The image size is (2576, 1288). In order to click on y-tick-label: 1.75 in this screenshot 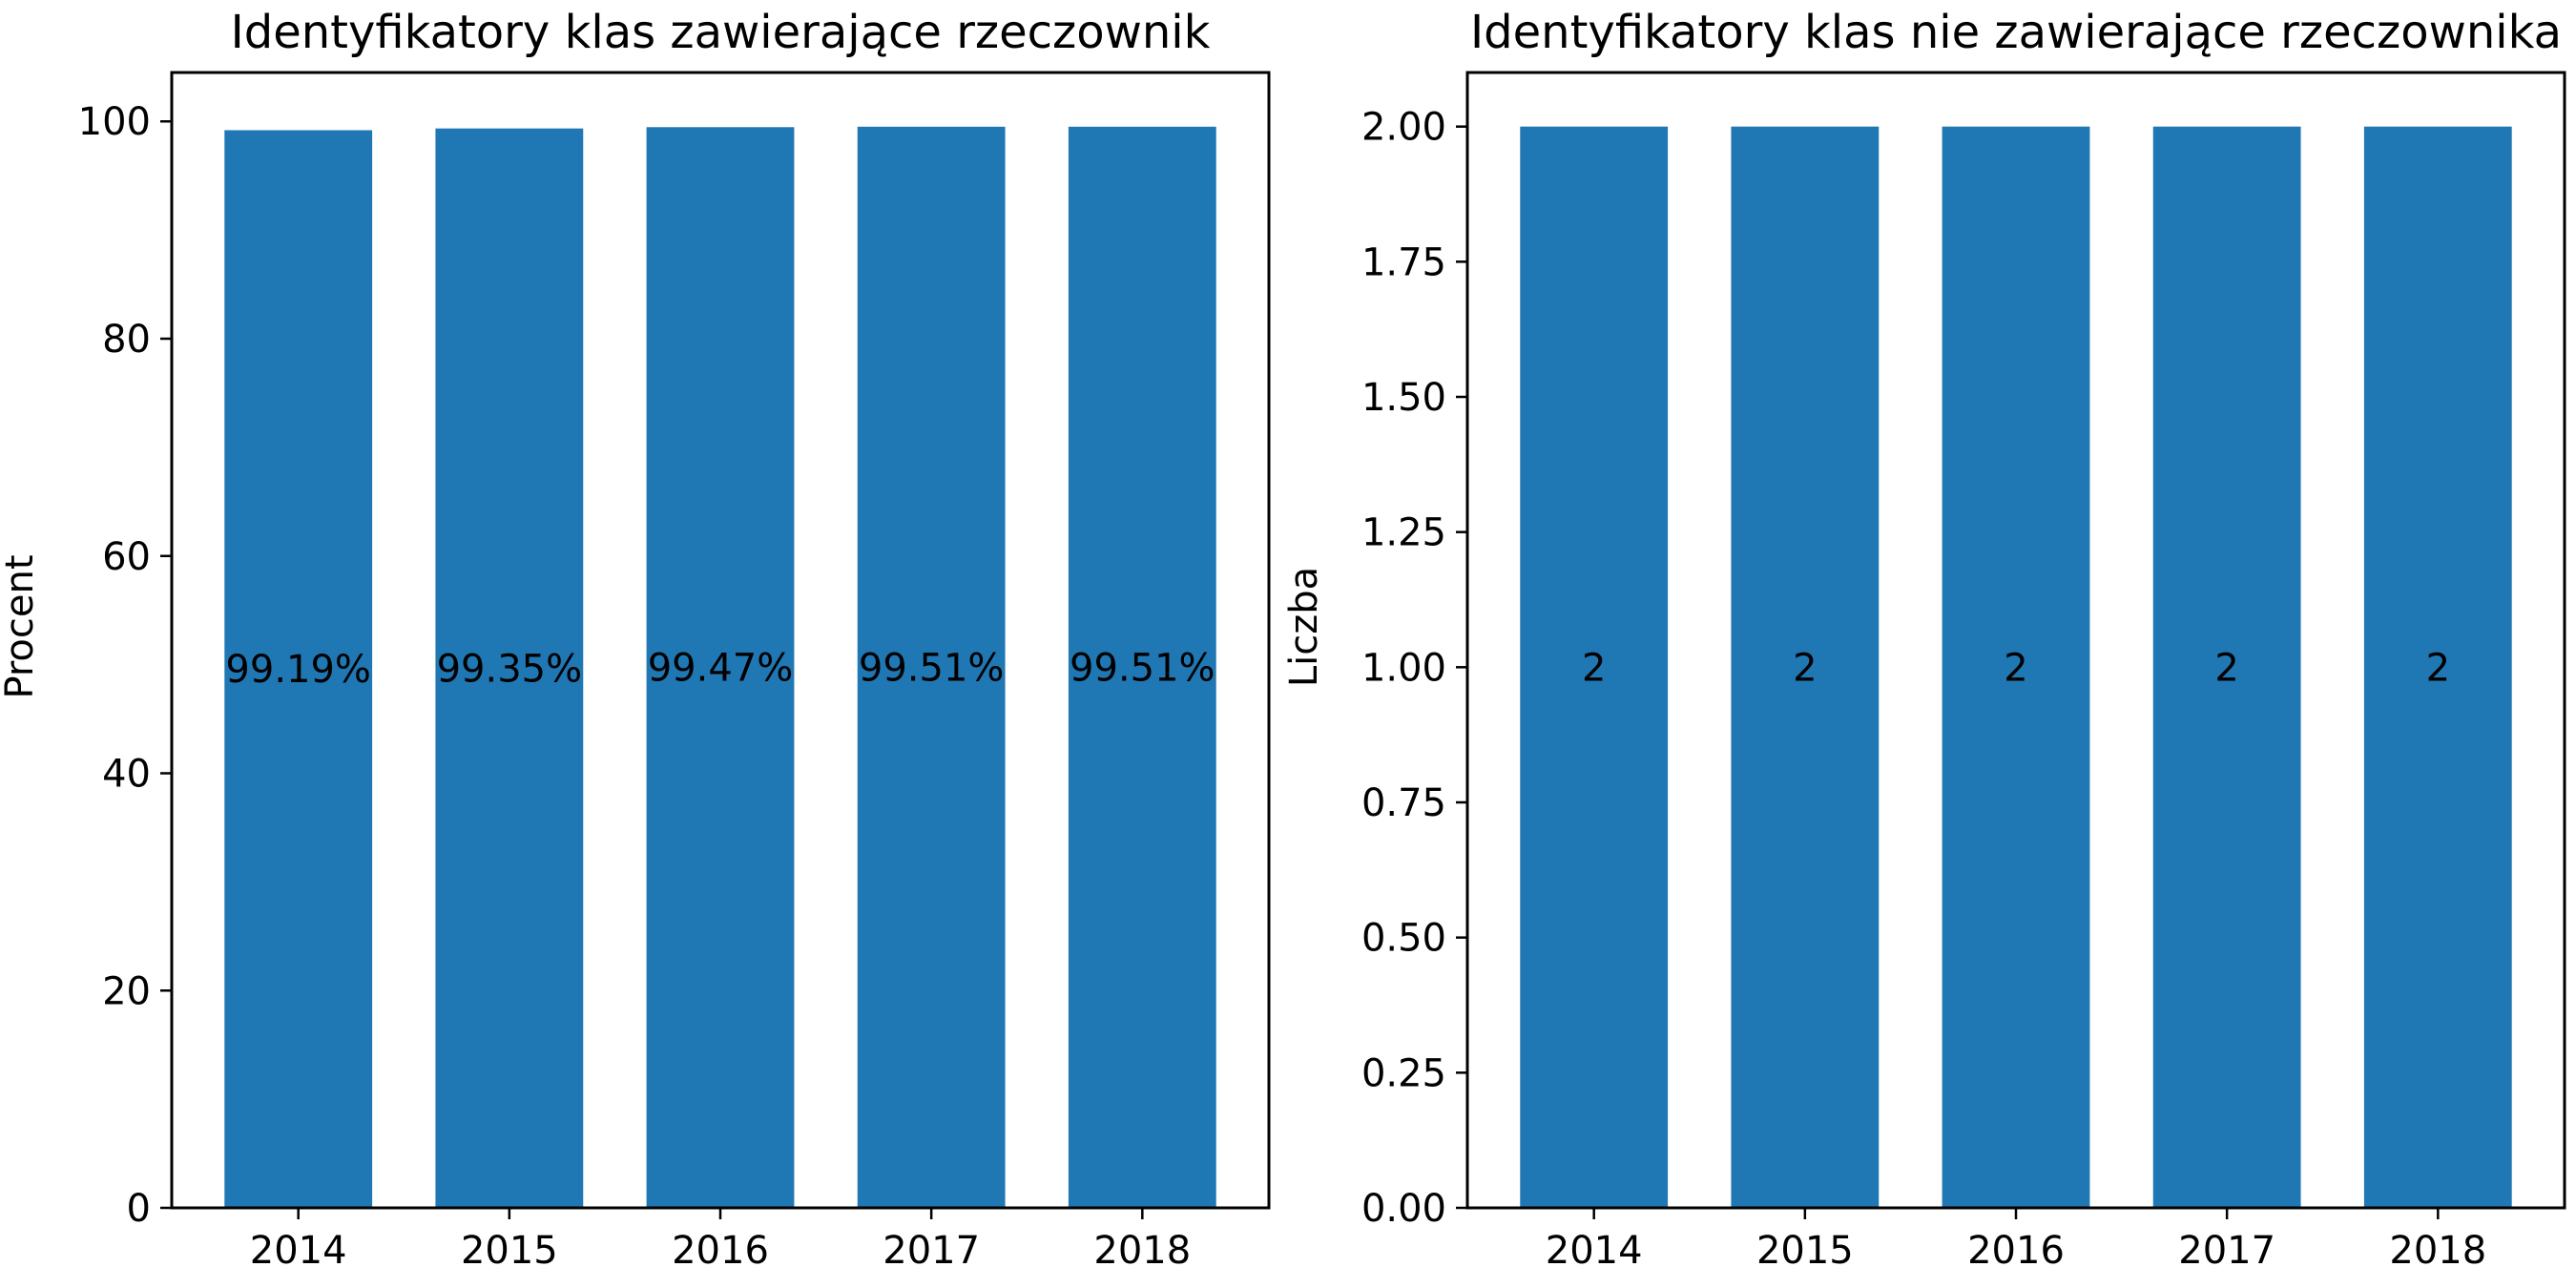, I will do `click(1403, 262)`.